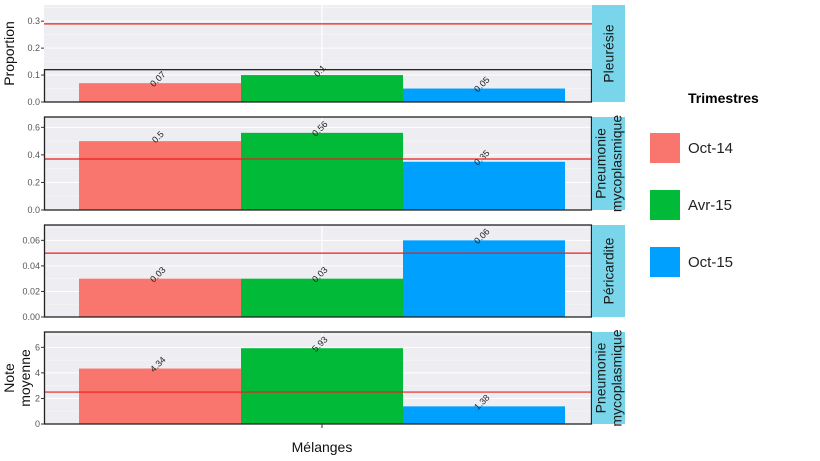  What do you see at coordinates (37, 373) in the screenshot?
I see `y-tick-label: 4` at bounding box center [37, 373].